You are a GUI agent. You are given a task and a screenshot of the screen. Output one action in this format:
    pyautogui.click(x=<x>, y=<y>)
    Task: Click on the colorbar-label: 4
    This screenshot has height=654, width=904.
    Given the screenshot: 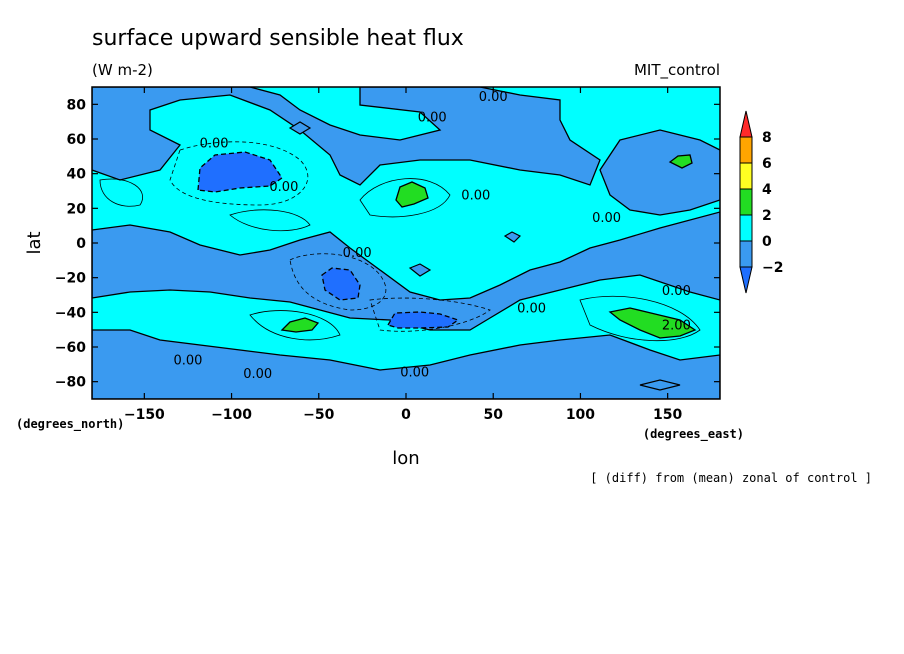 What is the action you would take?
    pyautogui.click(x=767, y=190)
    